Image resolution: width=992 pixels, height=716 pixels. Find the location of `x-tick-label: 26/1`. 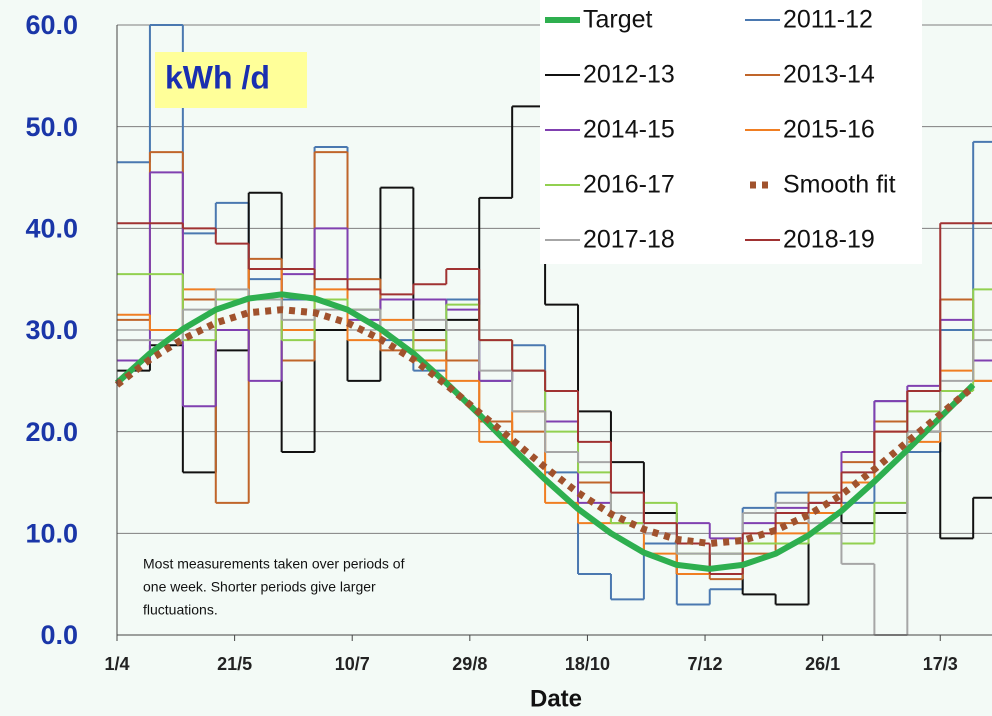

x-tick-label: 26/1 is located at coordinates (822, 664).